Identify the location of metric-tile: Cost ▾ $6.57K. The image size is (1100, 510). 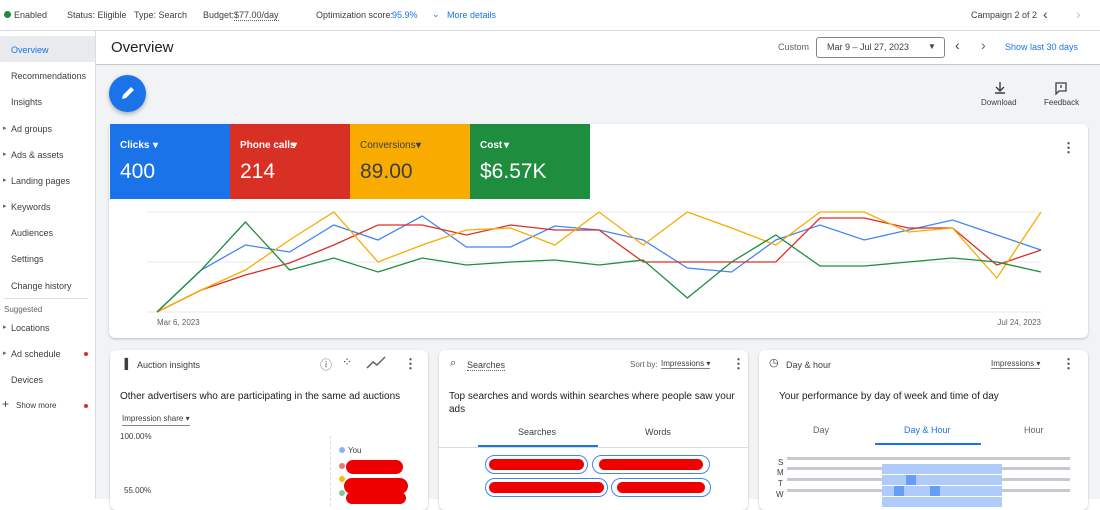
(530, 161).